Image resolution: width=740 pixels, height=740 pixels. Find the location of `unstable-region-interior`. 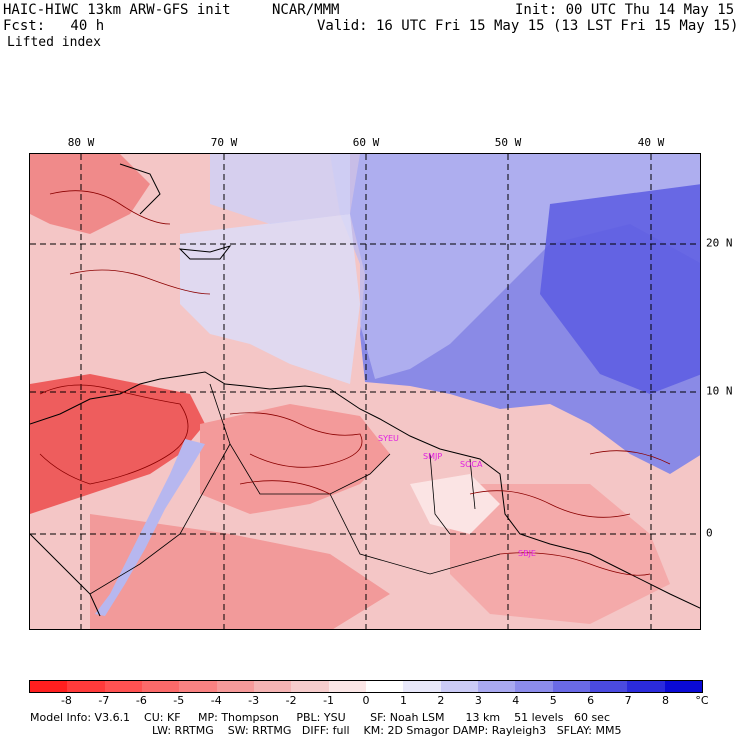

unstable-region-interior is located at coordinates (295, 459).